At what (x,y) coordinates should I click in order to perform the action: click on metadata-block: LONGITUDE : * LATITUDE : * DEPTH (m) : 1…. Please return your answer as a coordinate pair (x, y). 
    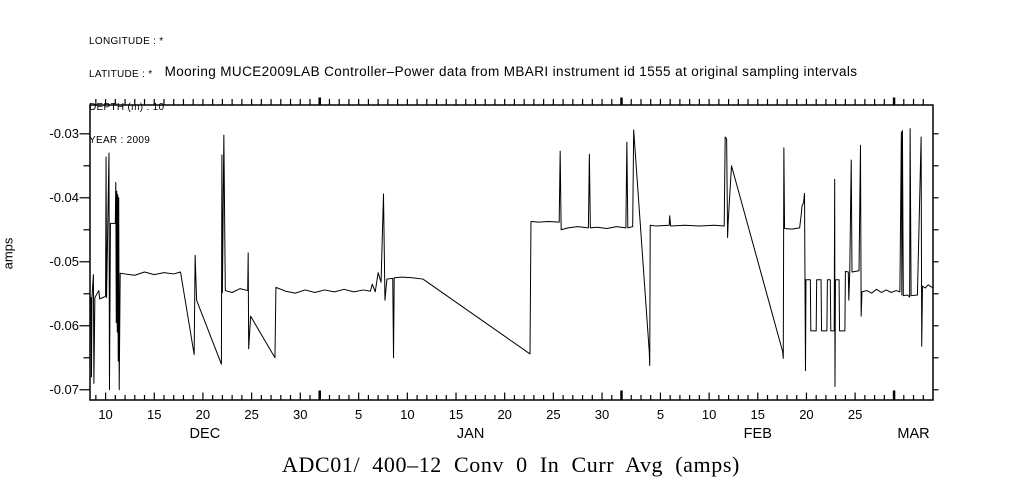
    Looking at the image, I should click on (126, 91).